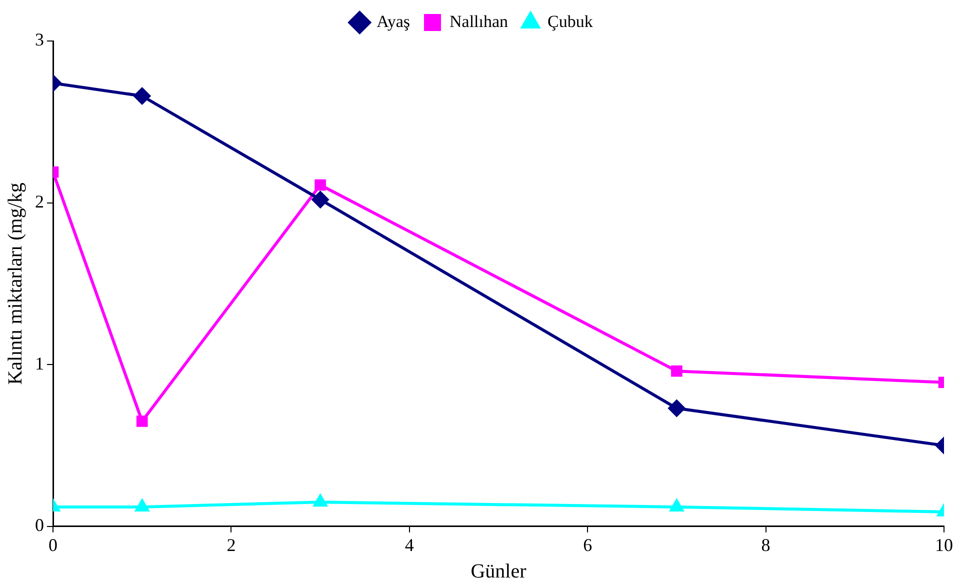  What do you see at coordinates (231, 544) in the screenshot?
I see `x-tick-label: 2` at bounding box center [231, 544].